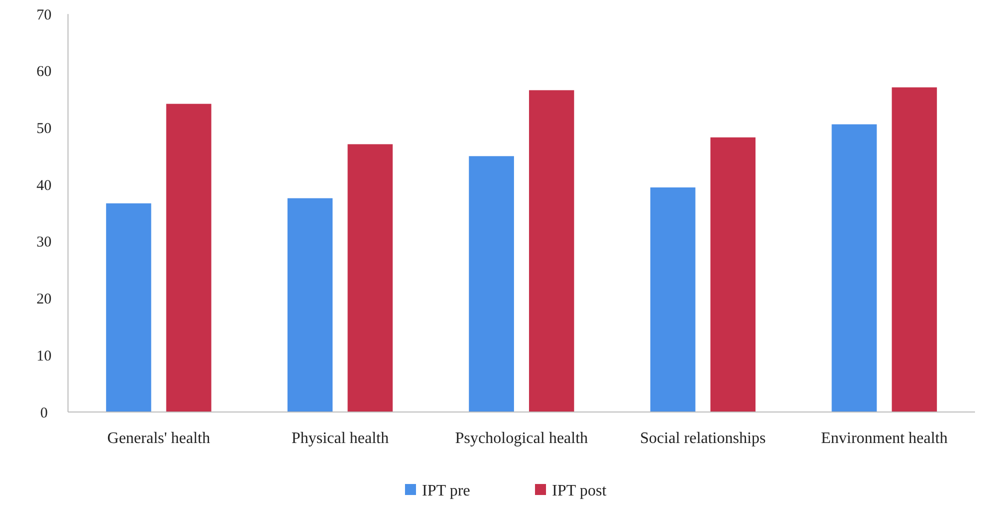 This screenshot has width=1000, height=512. I want to click on x-tick-label: Environment health, so click(884, 438).